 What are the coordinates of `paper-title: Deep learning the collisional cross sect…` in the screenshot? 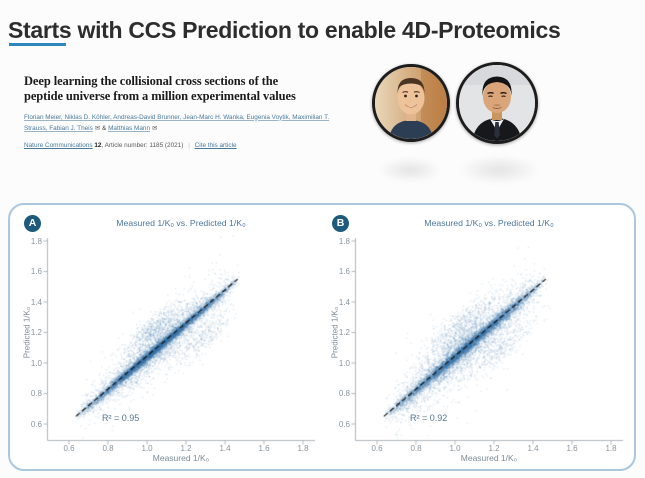 It's located at (160, 89).